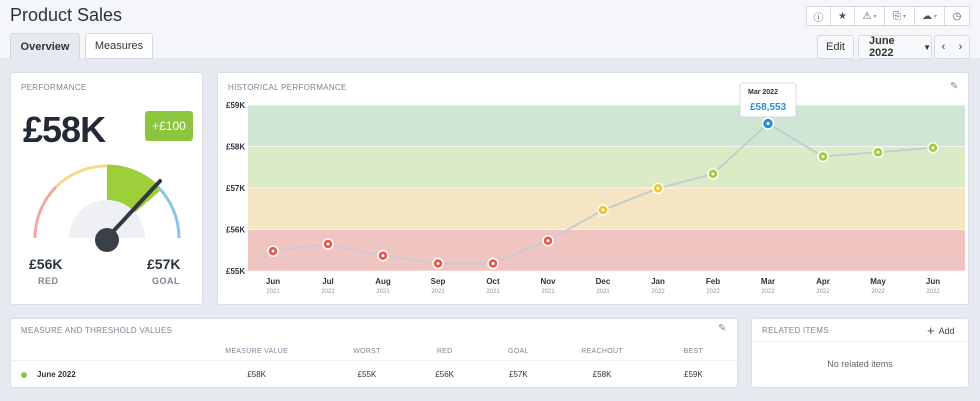  I want to click on col-header-reachout: REACHOUT, so click(602, 352).